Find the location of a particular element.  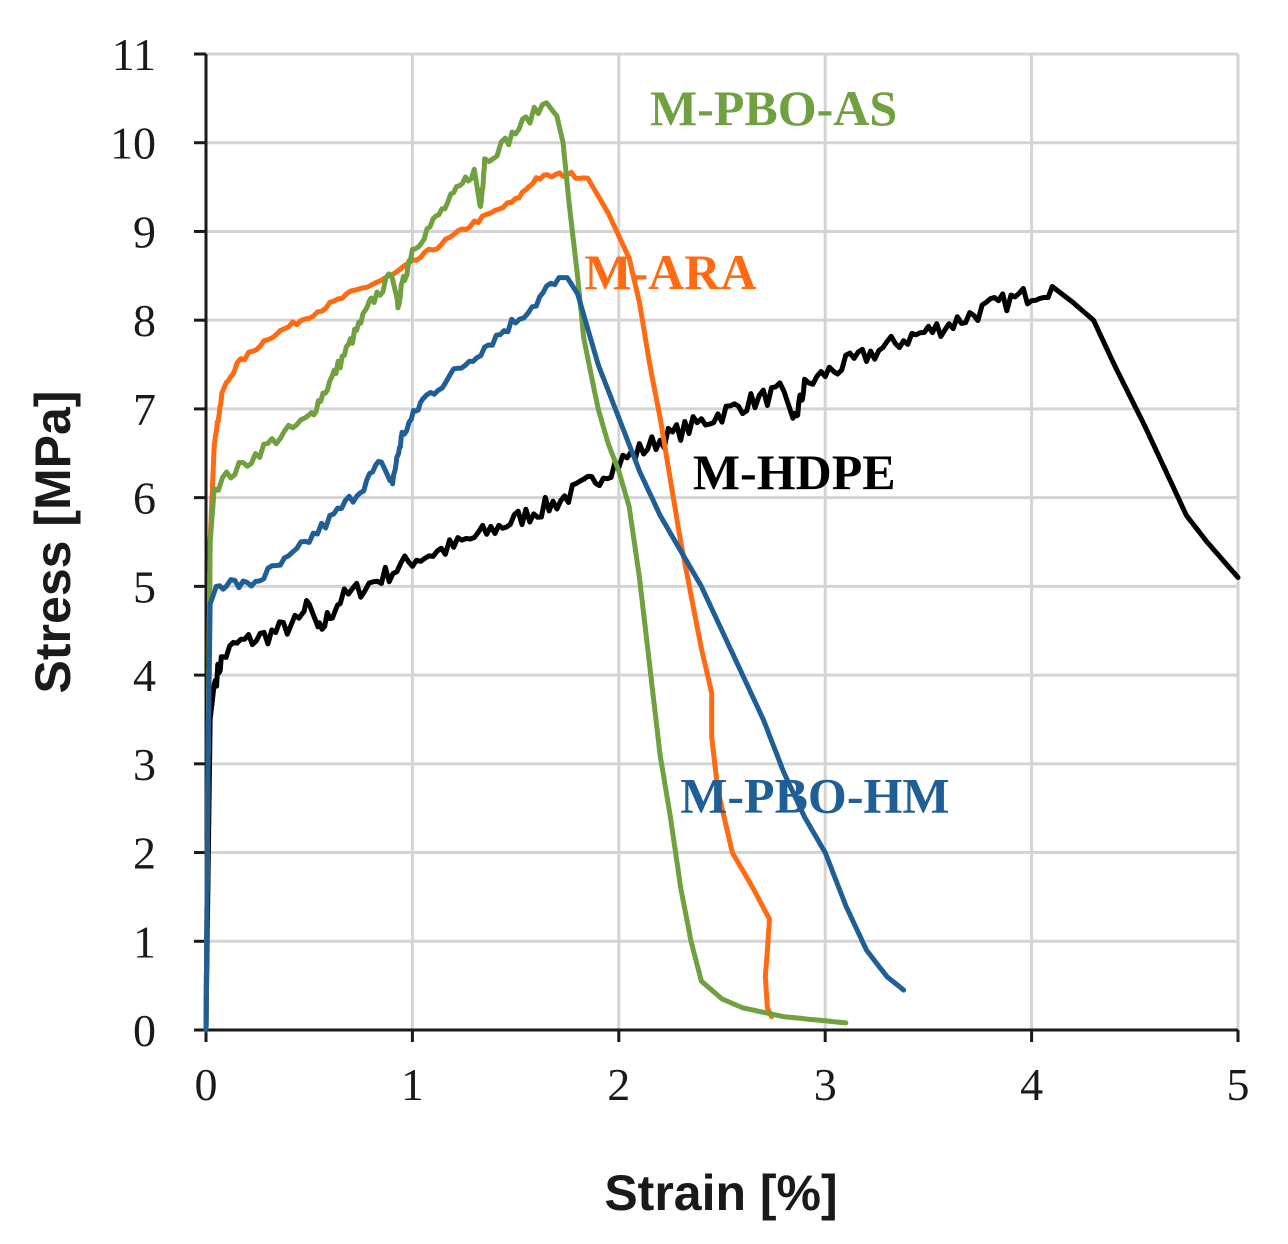

y-tick-label: 11 is located at coordinates (134, 54).